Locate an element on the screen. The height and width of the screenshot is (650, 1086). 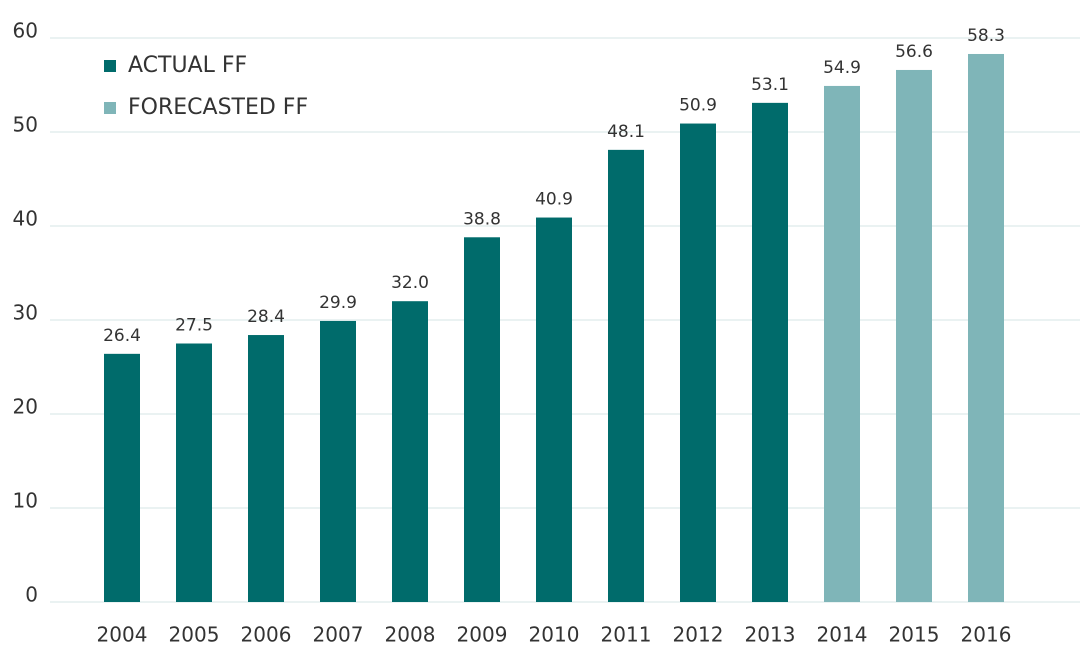
x-tick-label: 2011 is located at coordinates (626, 635).